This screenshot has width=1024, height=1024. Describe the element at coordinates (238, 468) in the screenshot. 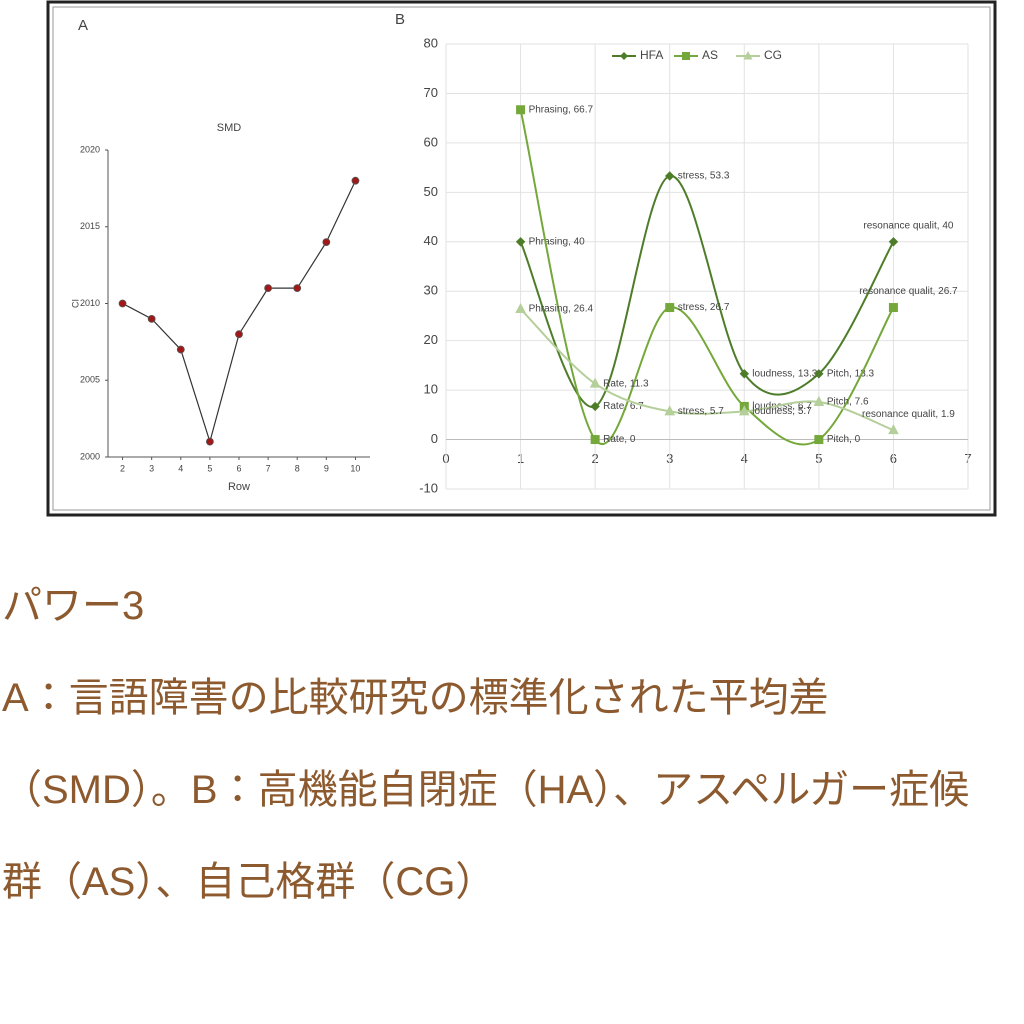

I see `x-tick-label: 6` at that location.